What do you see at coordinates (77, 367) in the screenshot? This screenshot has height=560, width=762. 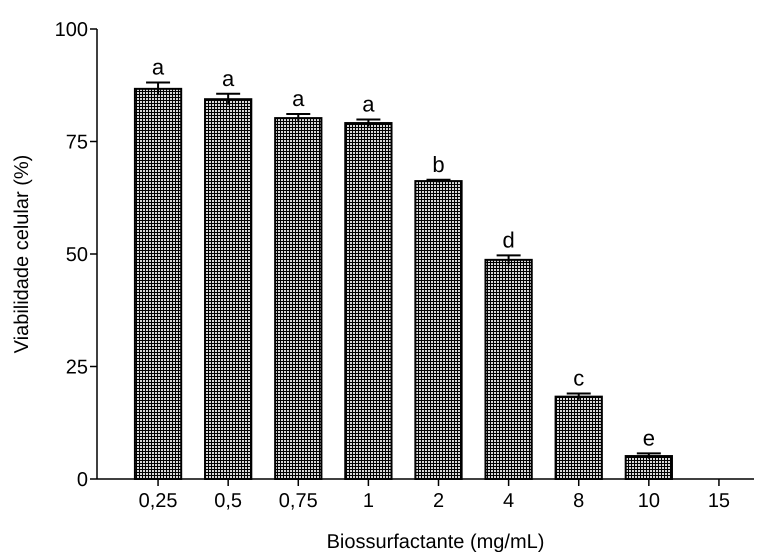 I see `y-tick-label: 25` at bounding box center [77, 367].